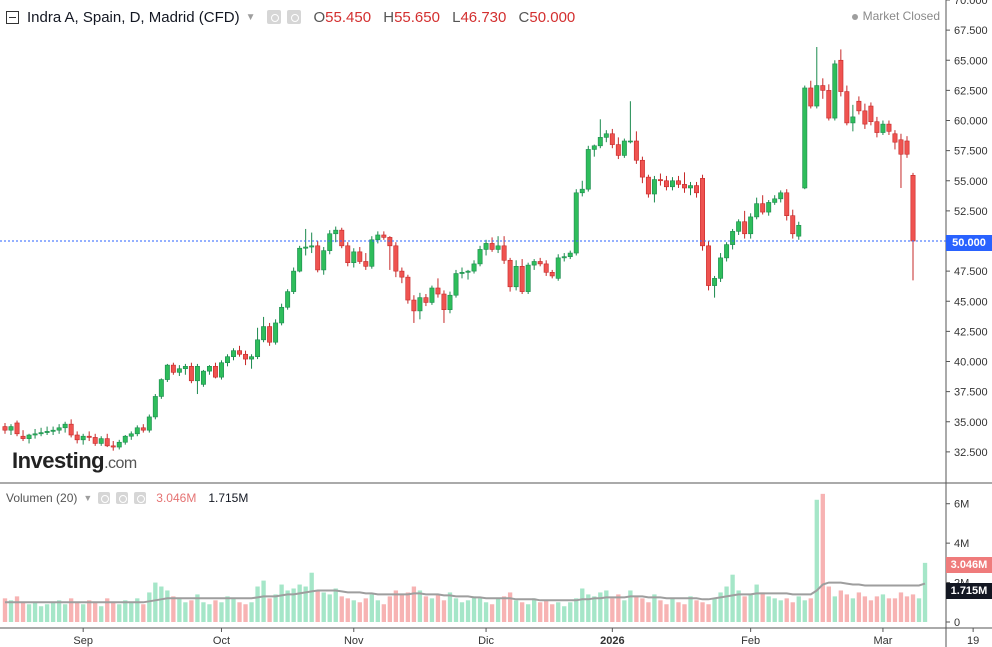  I want to click on price-tick-label: 65.000, so click(971, 61).